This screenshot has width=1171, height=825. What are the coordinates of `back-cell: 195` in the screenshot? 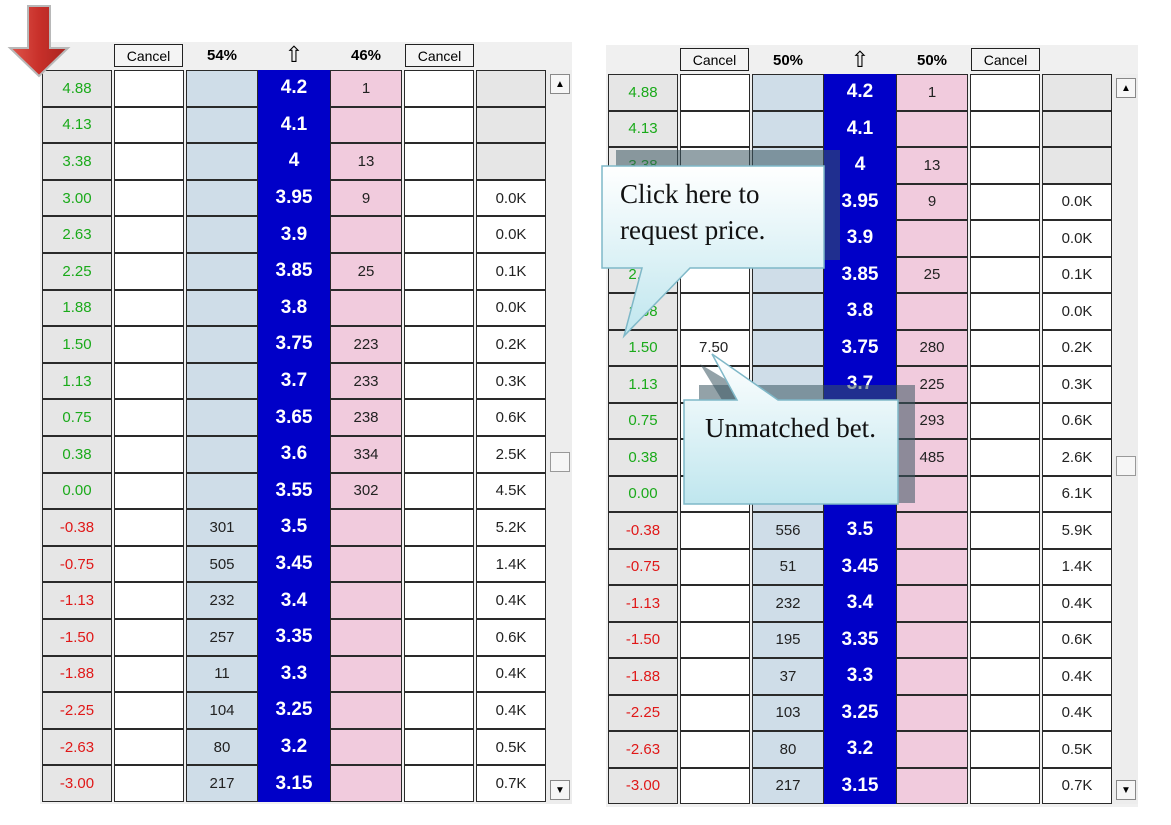 It's located at (788, 639).